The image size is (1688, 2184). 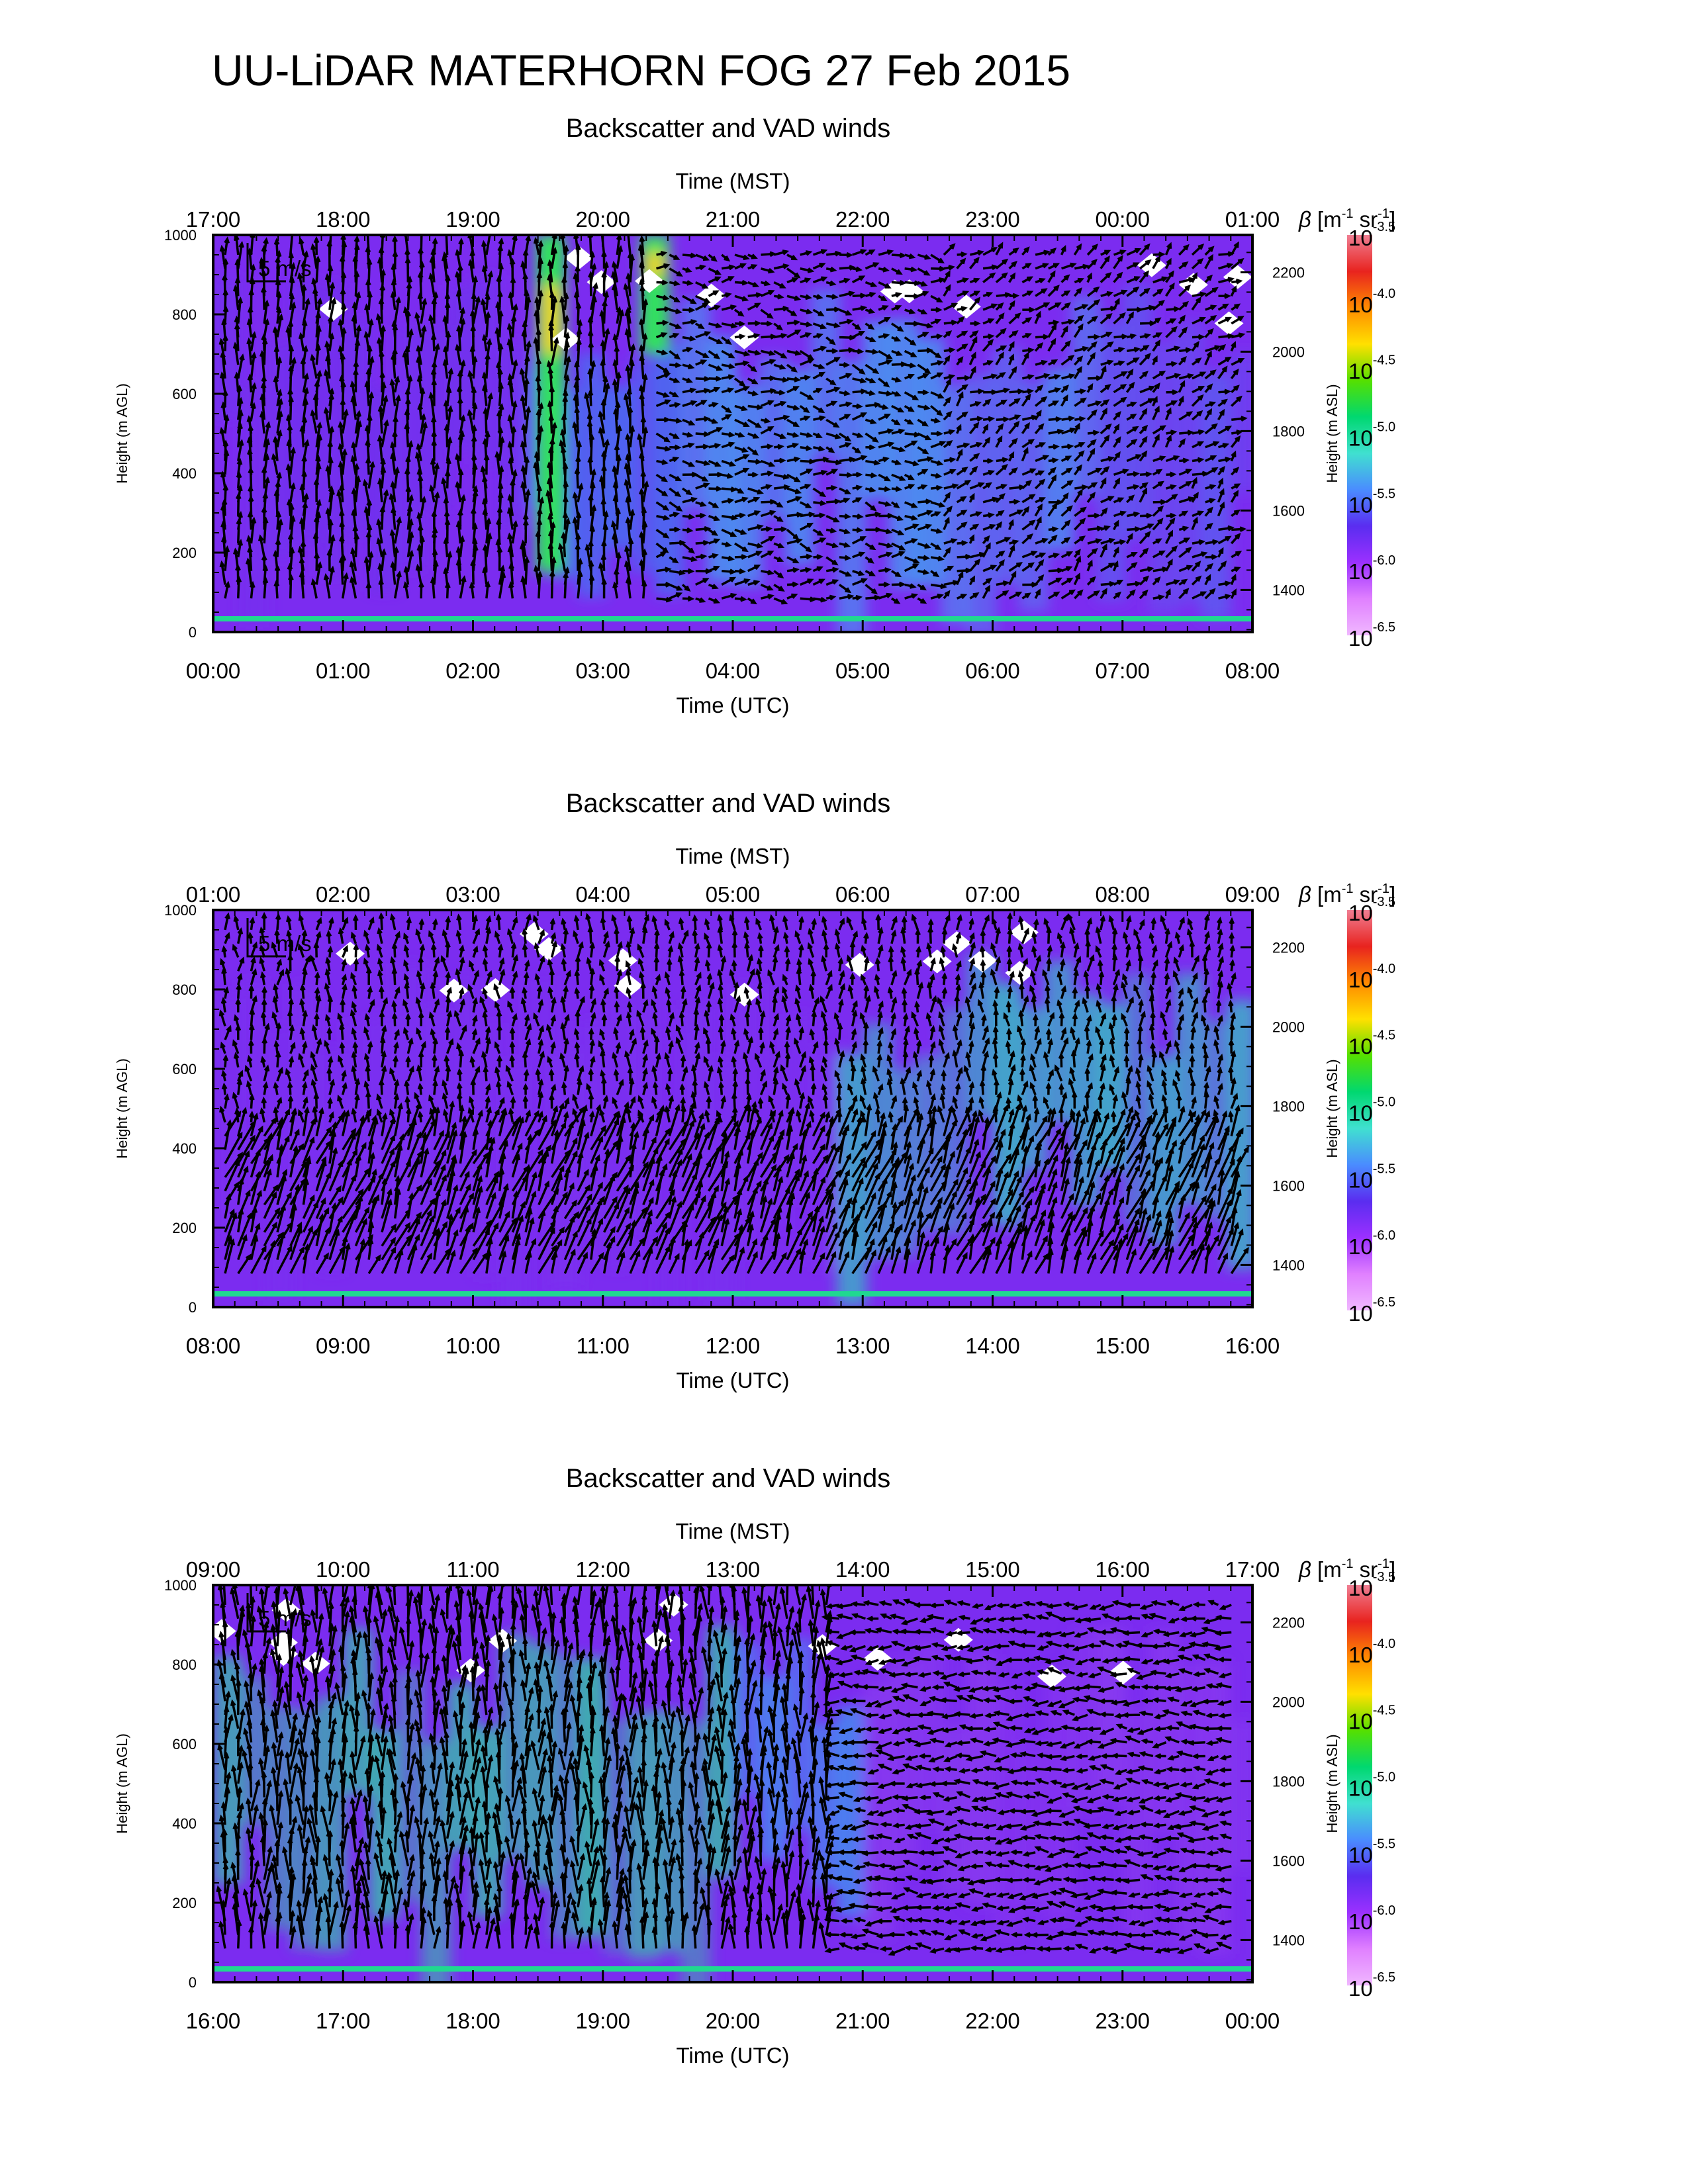 I want to click on x2-tick-label: 22:00, so click(x=862, y=219).